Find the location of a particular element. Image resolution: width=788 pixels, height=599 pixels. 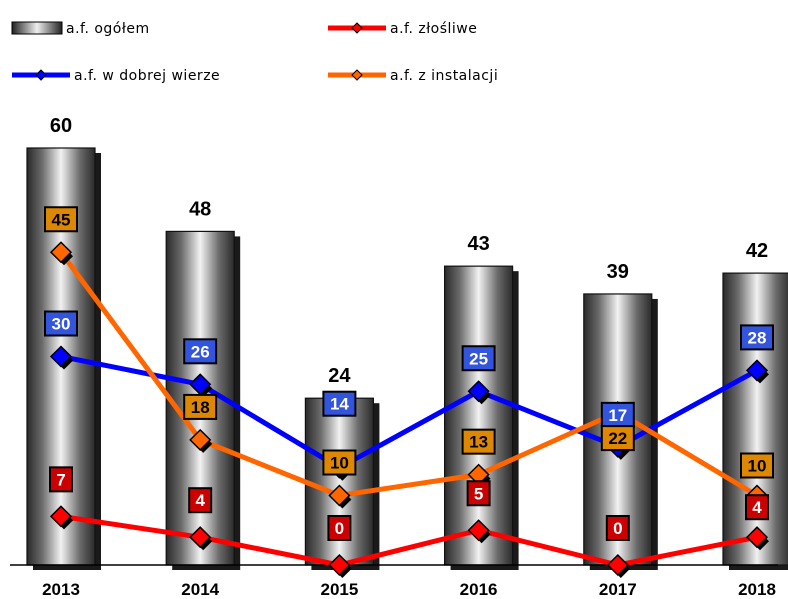

legend-swatch is located at coordinates (37, 28).